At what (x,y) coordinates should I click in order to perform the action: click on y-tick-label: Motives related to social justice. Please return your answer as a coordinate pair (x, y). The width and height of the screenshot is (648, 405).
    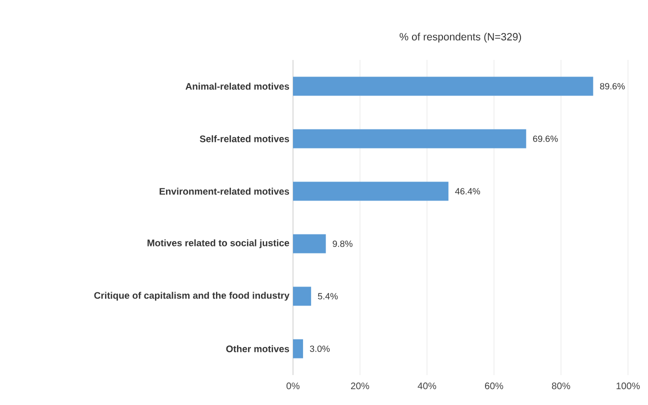
    Looking at the image, I should click on (219, 243).